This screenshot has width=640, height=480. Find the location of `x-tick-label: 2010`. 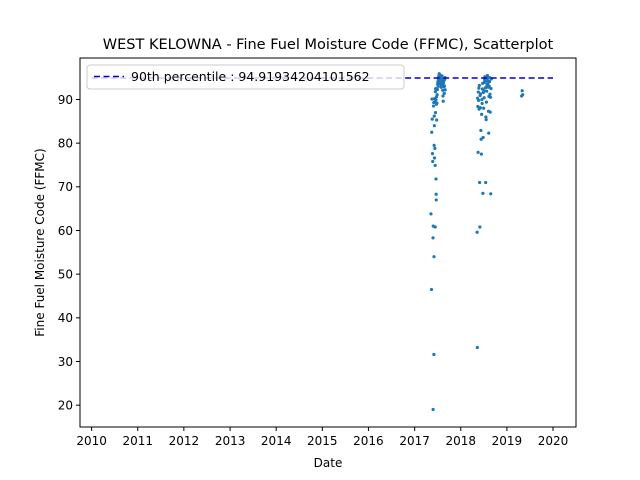

x-tick-label: 2010 is located at coordinates (91, 441).